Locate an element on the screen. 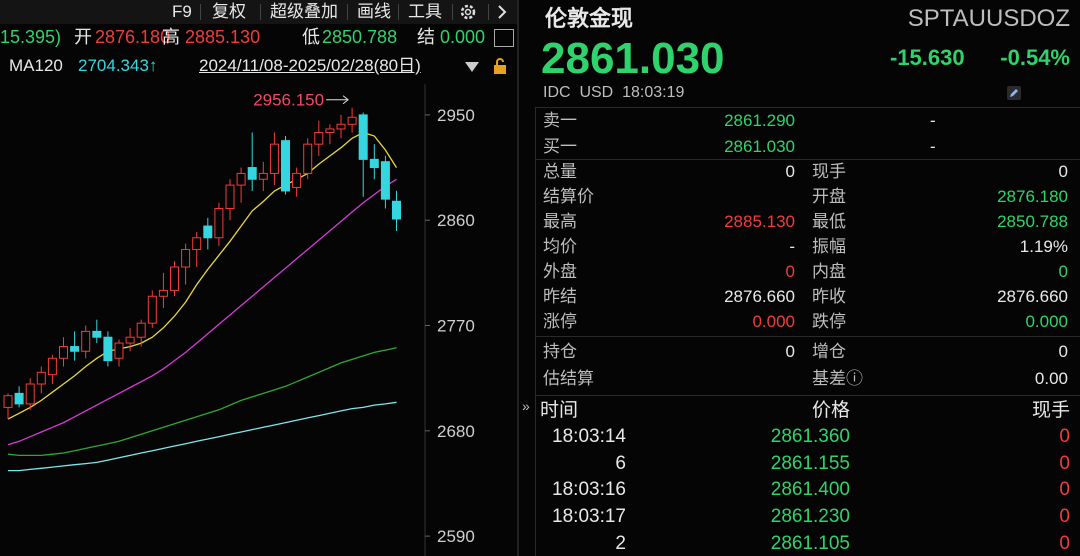 This screenshot has height=556, width=1080. toolbar-button: 工具 is located at coordinates (425, 11).